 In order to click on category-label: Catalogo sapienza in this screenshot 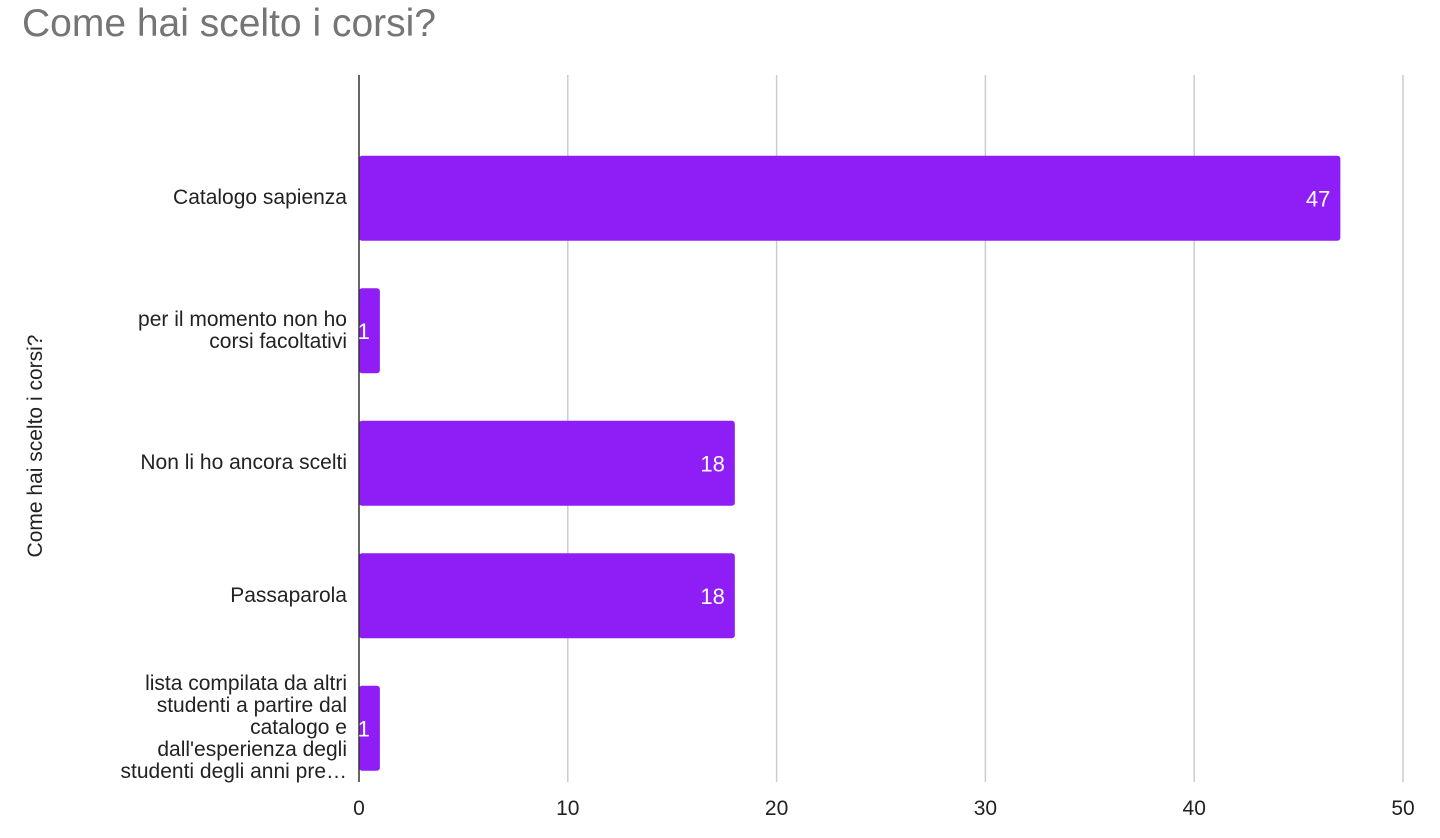, I will do `click(202, 198)`.